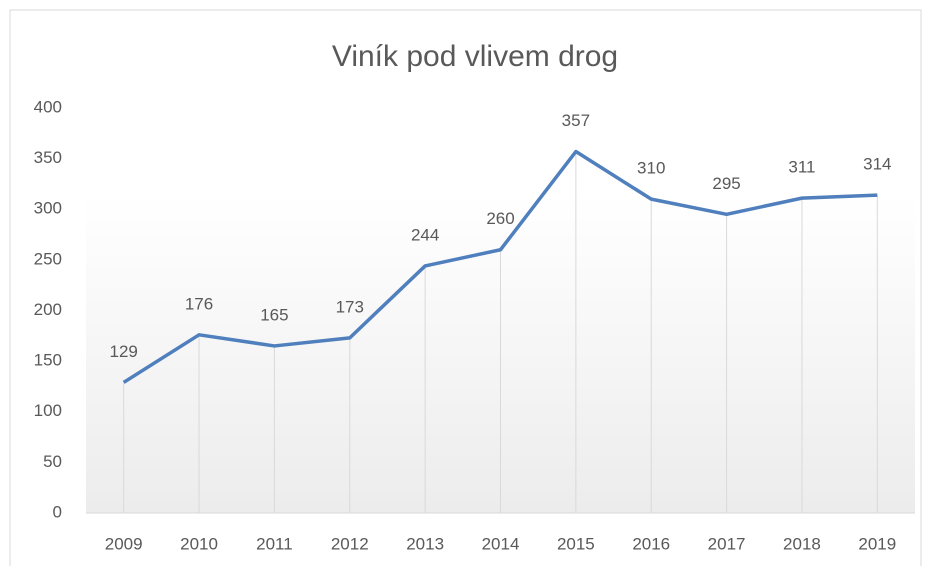 Image resolution: width=930 pixels, height=566 pixels. Describe the element at coordinates (500, 218) in the screenshot. I see `data-label: 260` at that location.